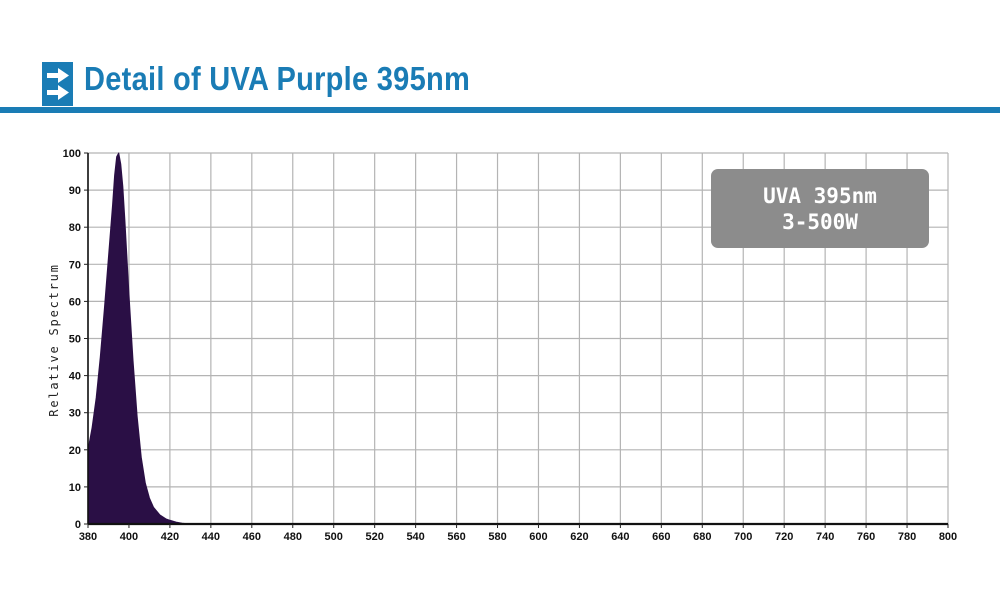 The height and width of the screenshot is (608, 1000). What do you see at coordinates (78, 525) in the screenshot?
I see `y-tick-label: 0` at bounding box center [78, 525].